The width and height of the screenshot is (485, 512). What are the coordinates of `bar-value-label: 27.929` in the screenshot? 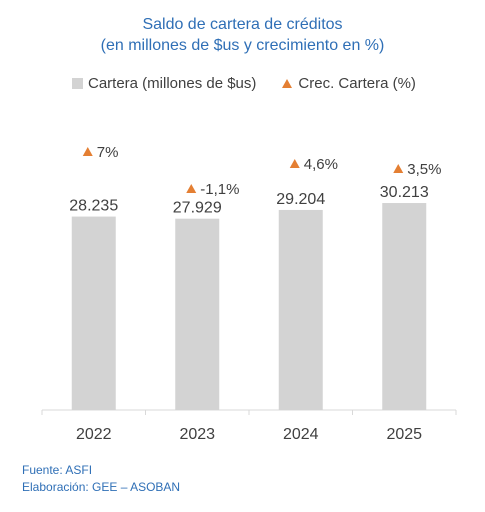 It's located at (197, 208).